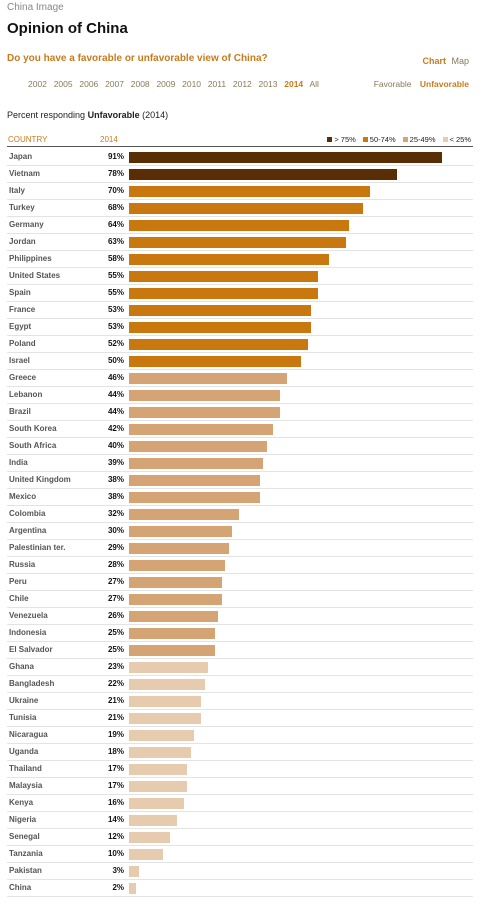 The width and height of the screenshot is (495, 910). Describe the element at coordinates (115, 445) in the screenshot. I see `value-label: 40%` at that location.